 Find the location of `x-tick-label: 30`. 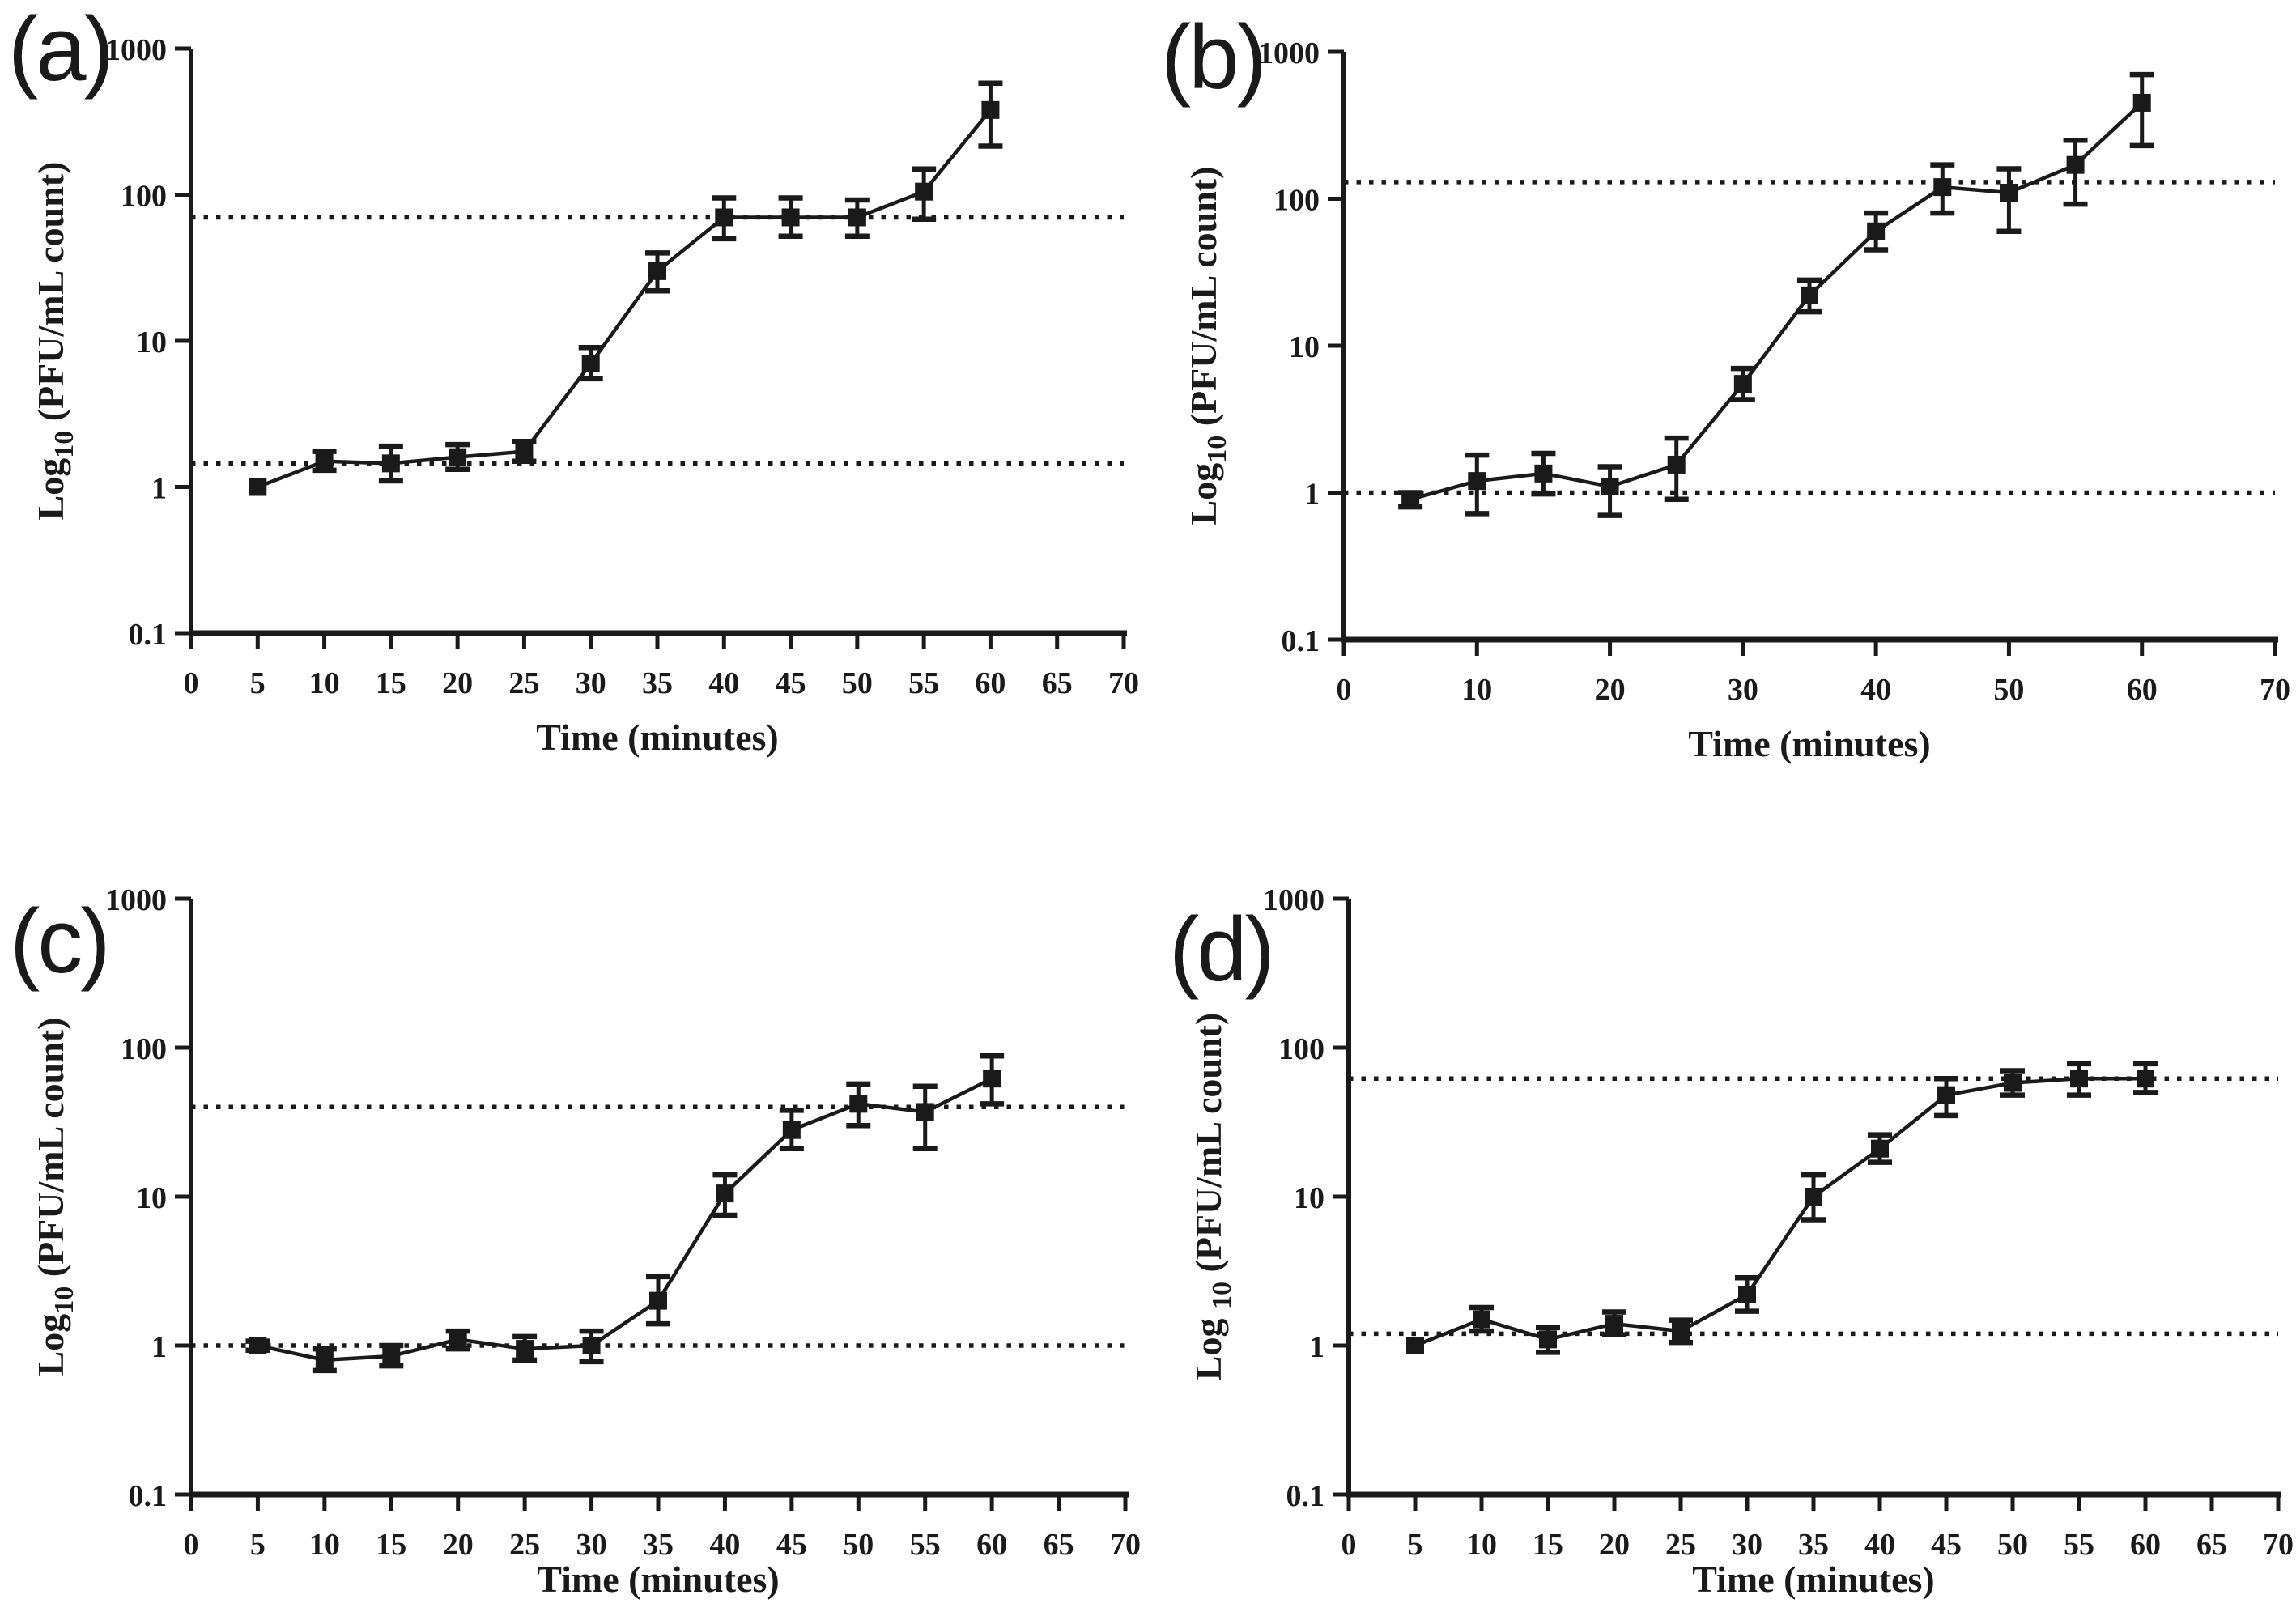

x-tick-label: 30 is located at coordinates (1747, 1545).